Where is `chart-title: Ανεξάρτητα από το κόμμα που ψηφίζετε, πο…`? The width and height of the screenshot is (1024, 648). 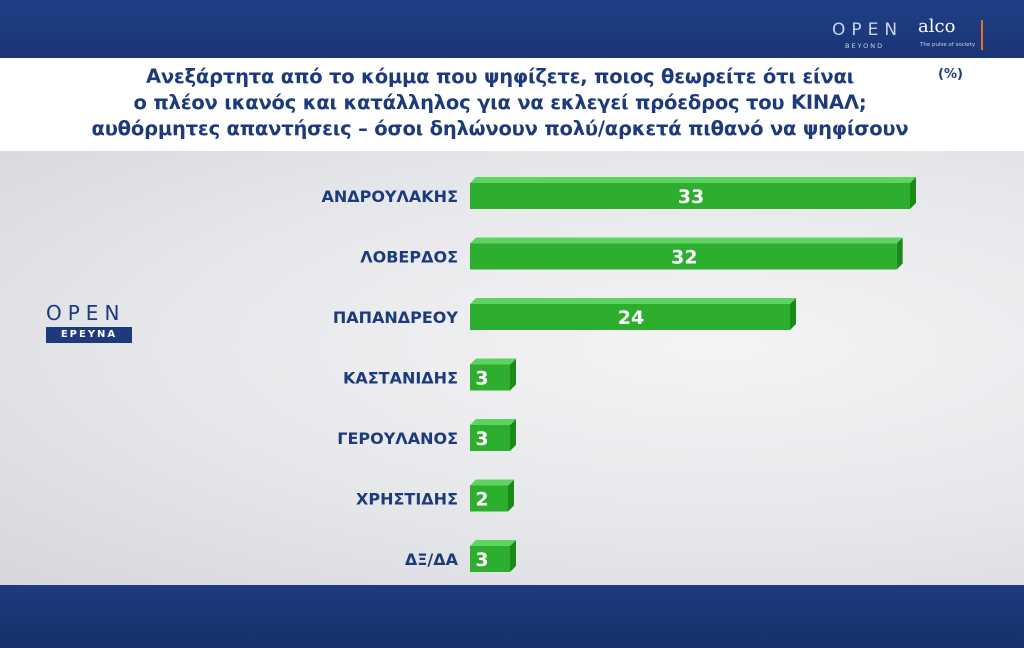 chart-title: Ανεξάρτητα από το κόμμα που ψηφίζετε, πο… is located at coordinates (500, 103).